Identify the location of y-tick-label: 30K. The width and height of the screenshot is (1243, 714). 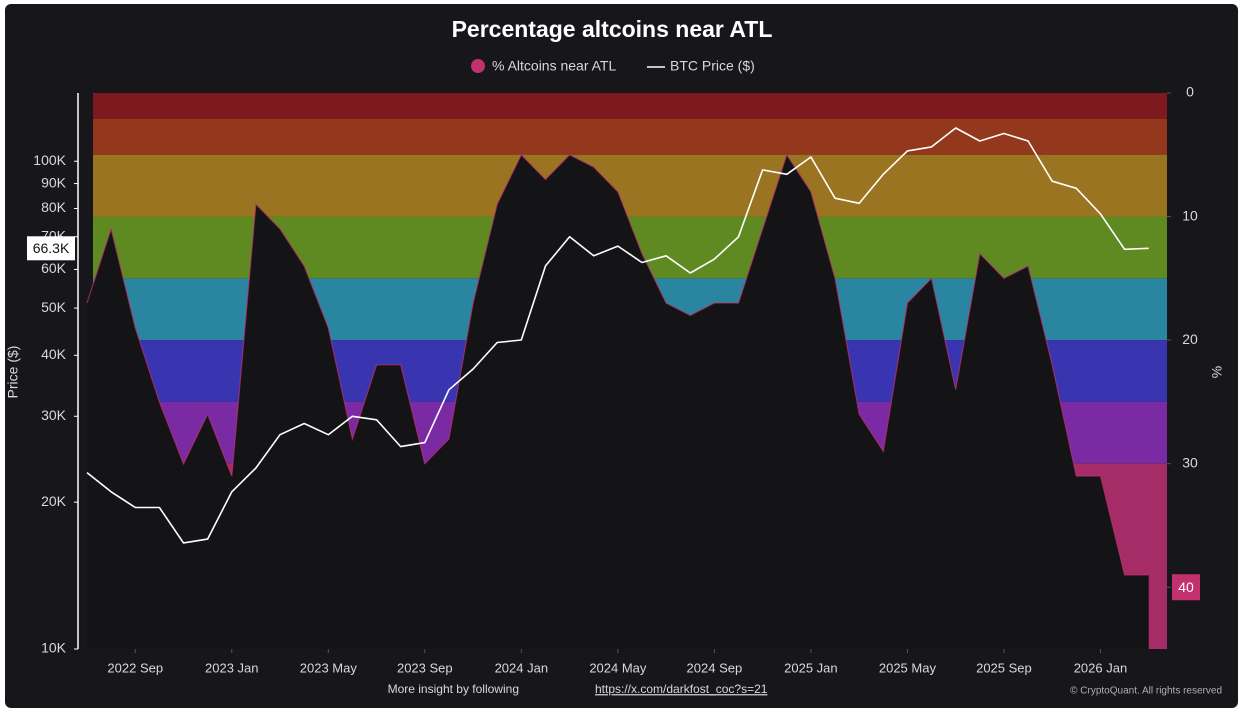
(54, 415).